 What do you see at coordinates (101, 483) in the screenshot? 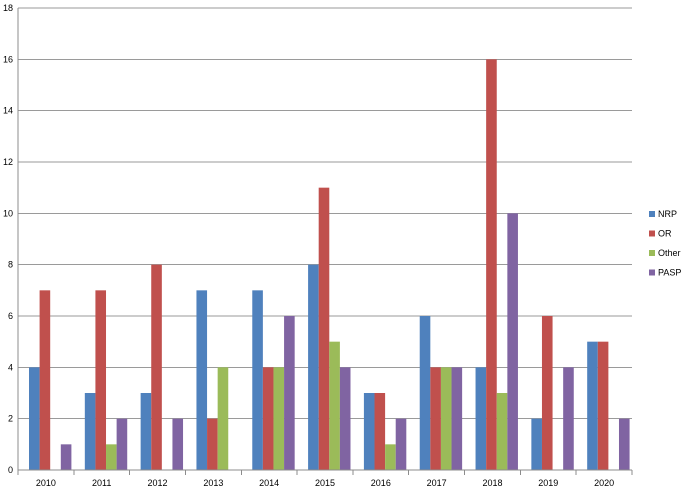
I see `x-tick-label: 2011` at bounding box center [101, 483].